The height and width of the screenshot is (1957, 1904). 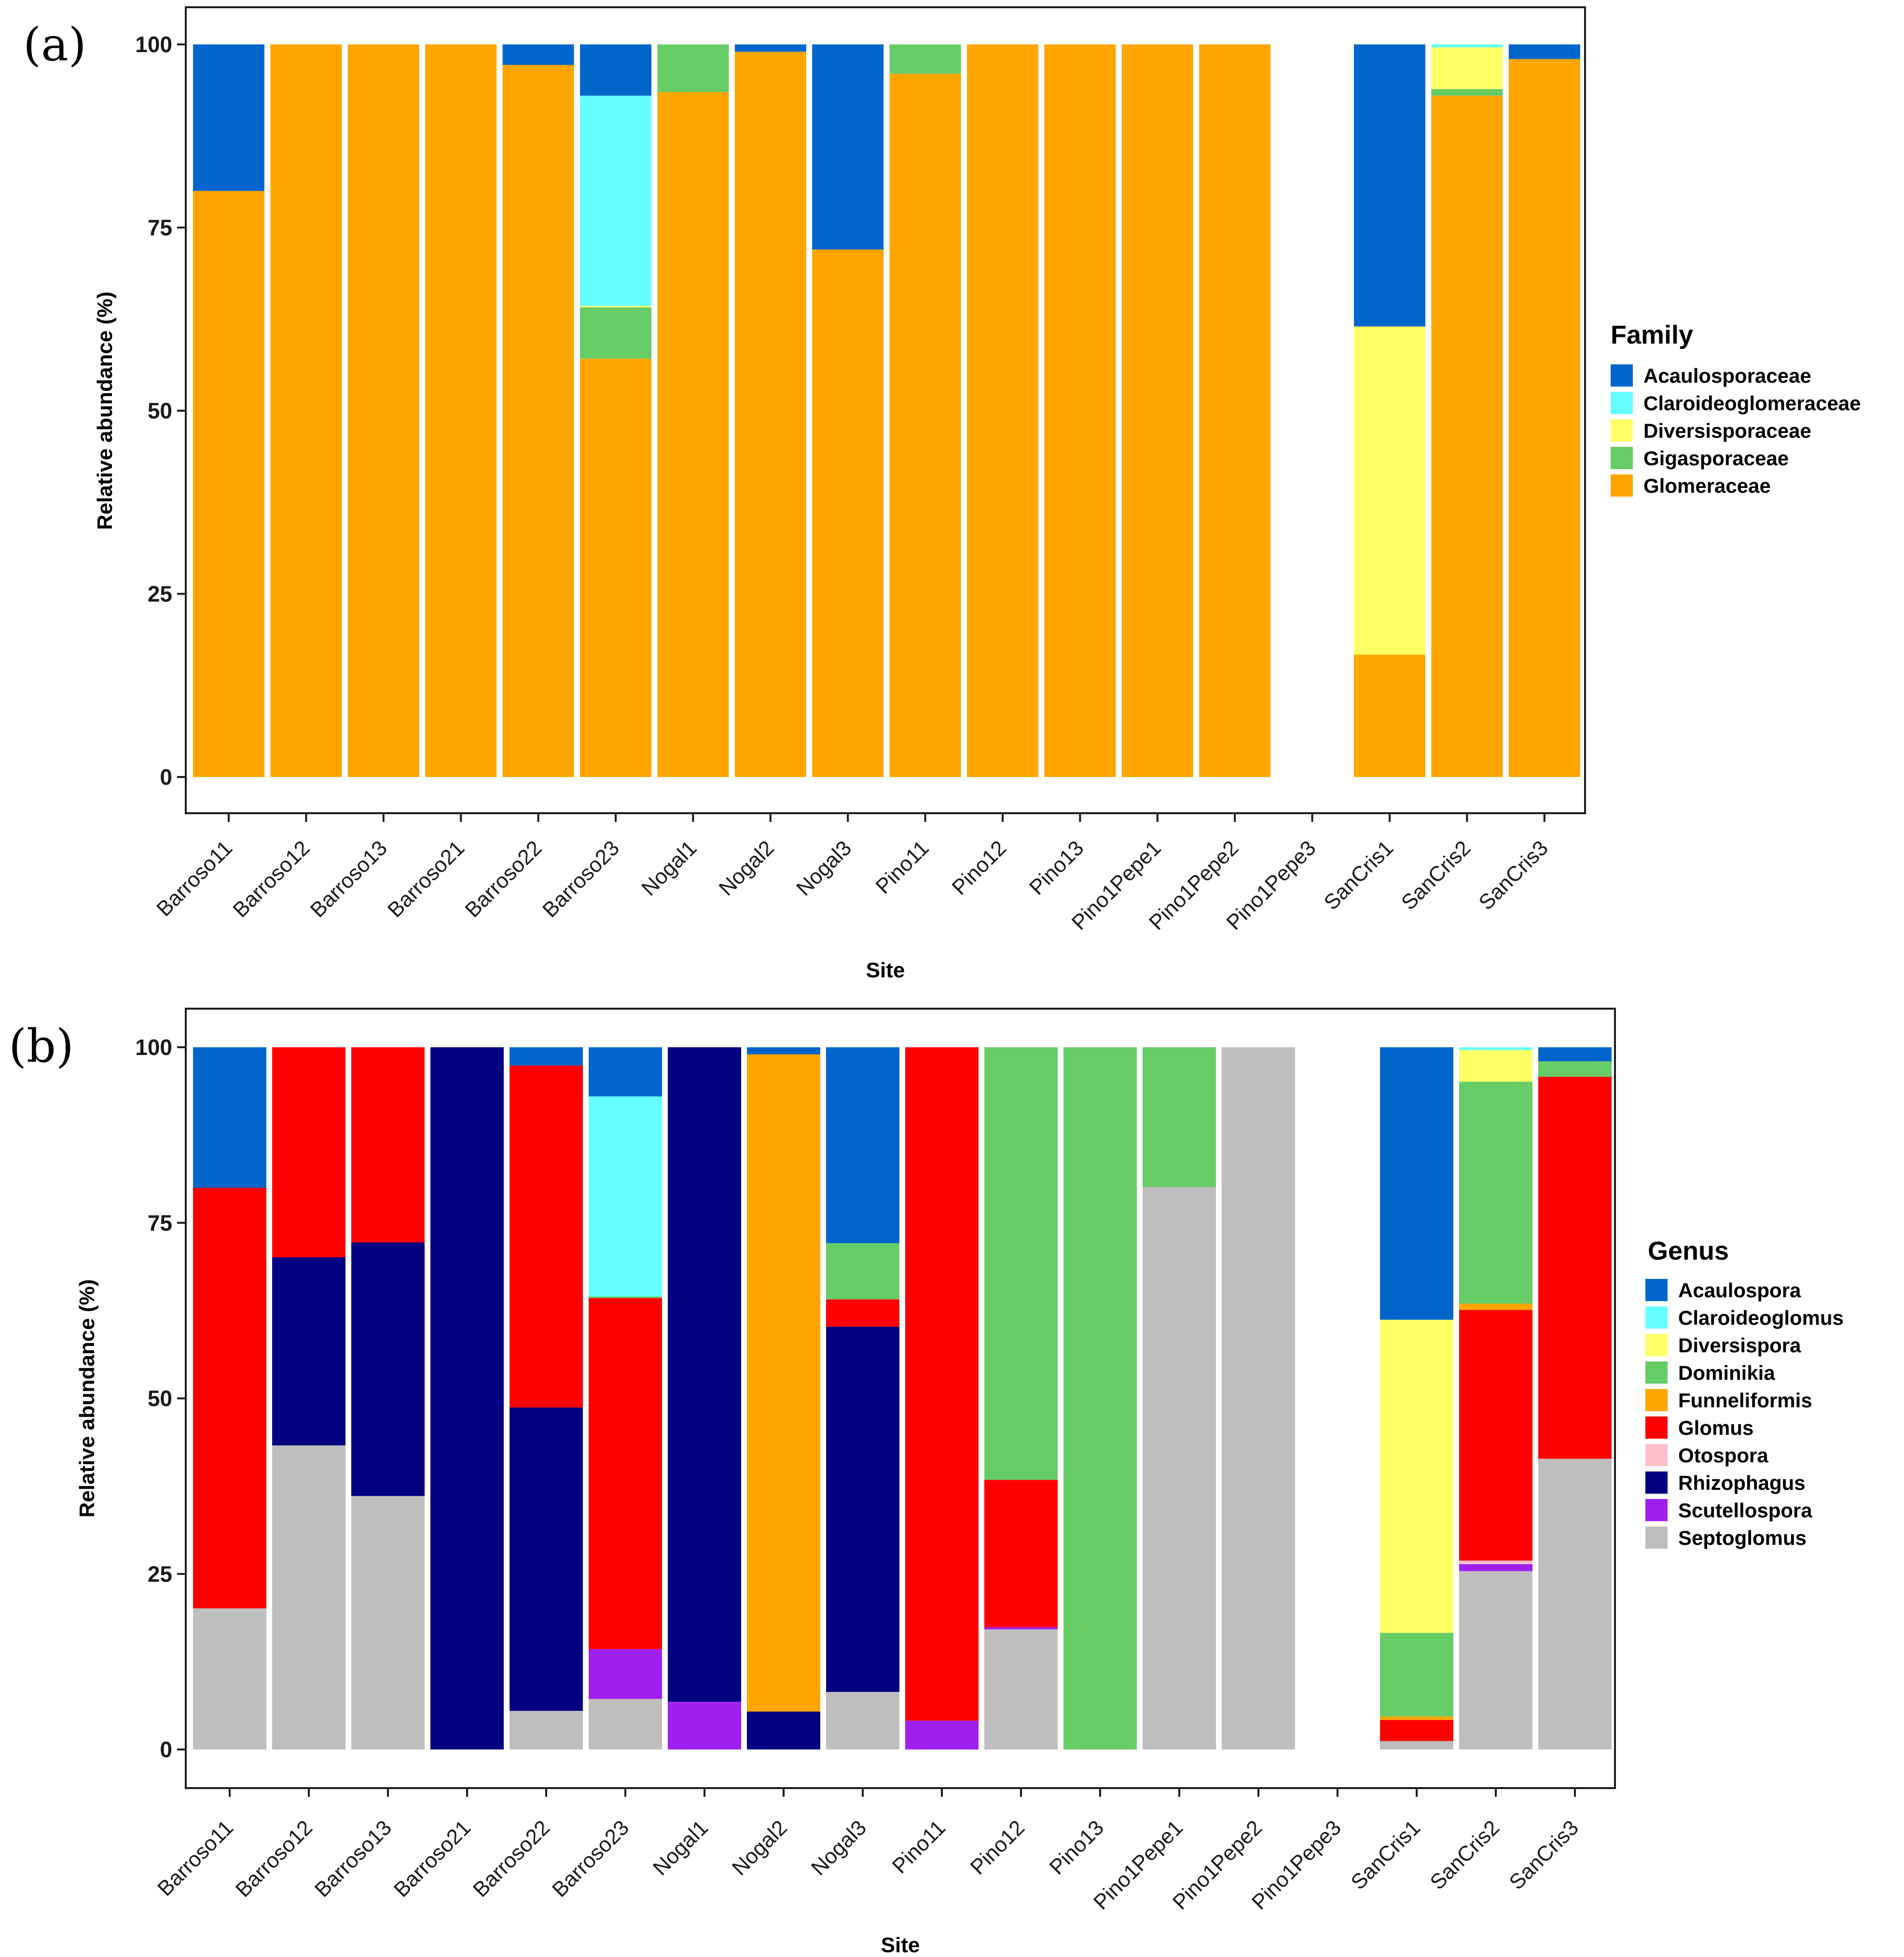 I want to click on legend-entry: Diversispora, so click(x=1740, y=1346).